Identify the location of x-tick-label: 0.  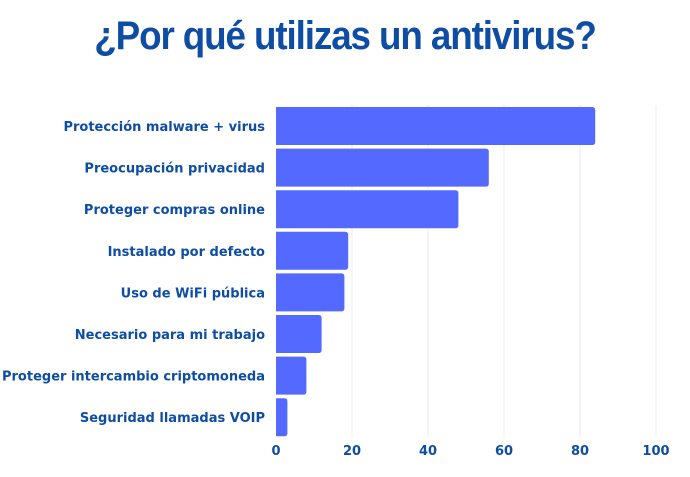
(275, 451).